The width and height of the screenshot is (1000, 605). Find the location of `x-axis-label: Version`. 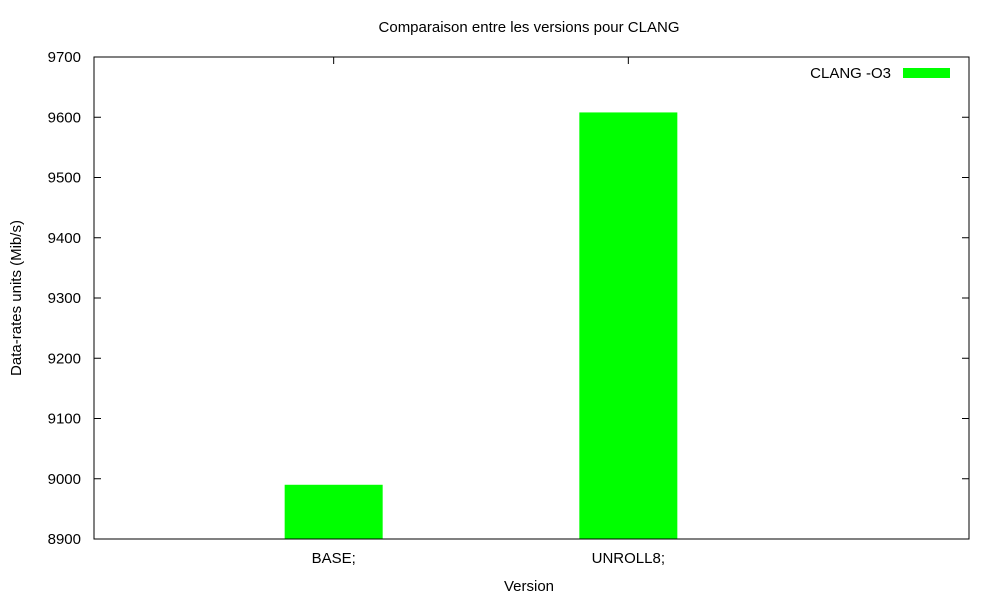

x-axis-label: Version is located at coordinates (529, 586).